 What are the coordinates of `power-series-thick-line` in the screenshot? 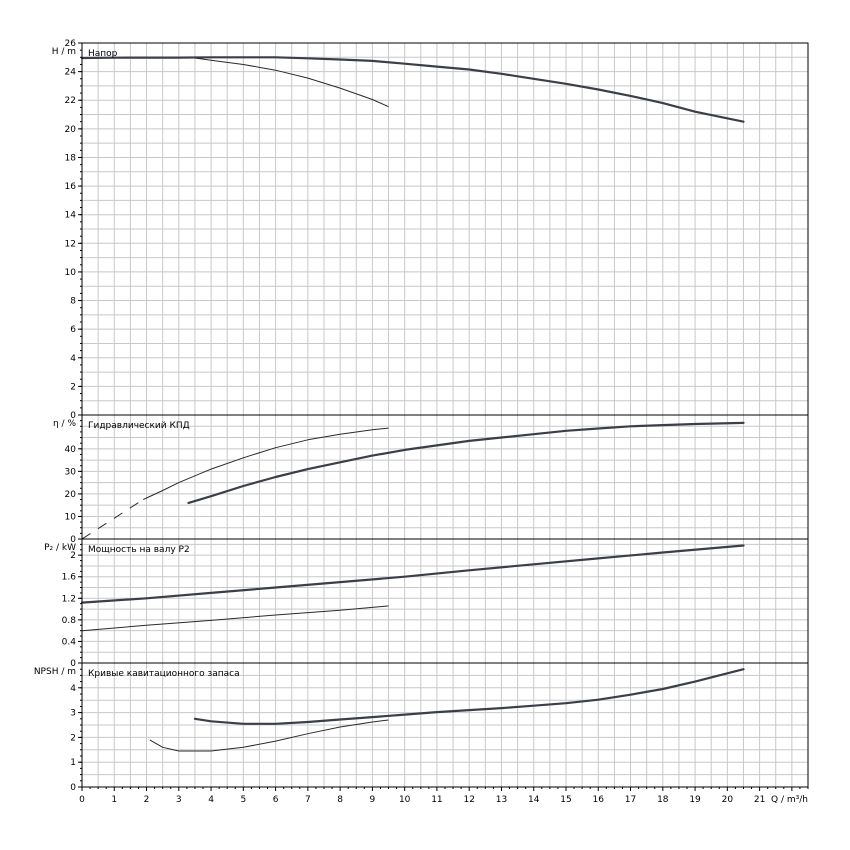 It's located at (412, 574).